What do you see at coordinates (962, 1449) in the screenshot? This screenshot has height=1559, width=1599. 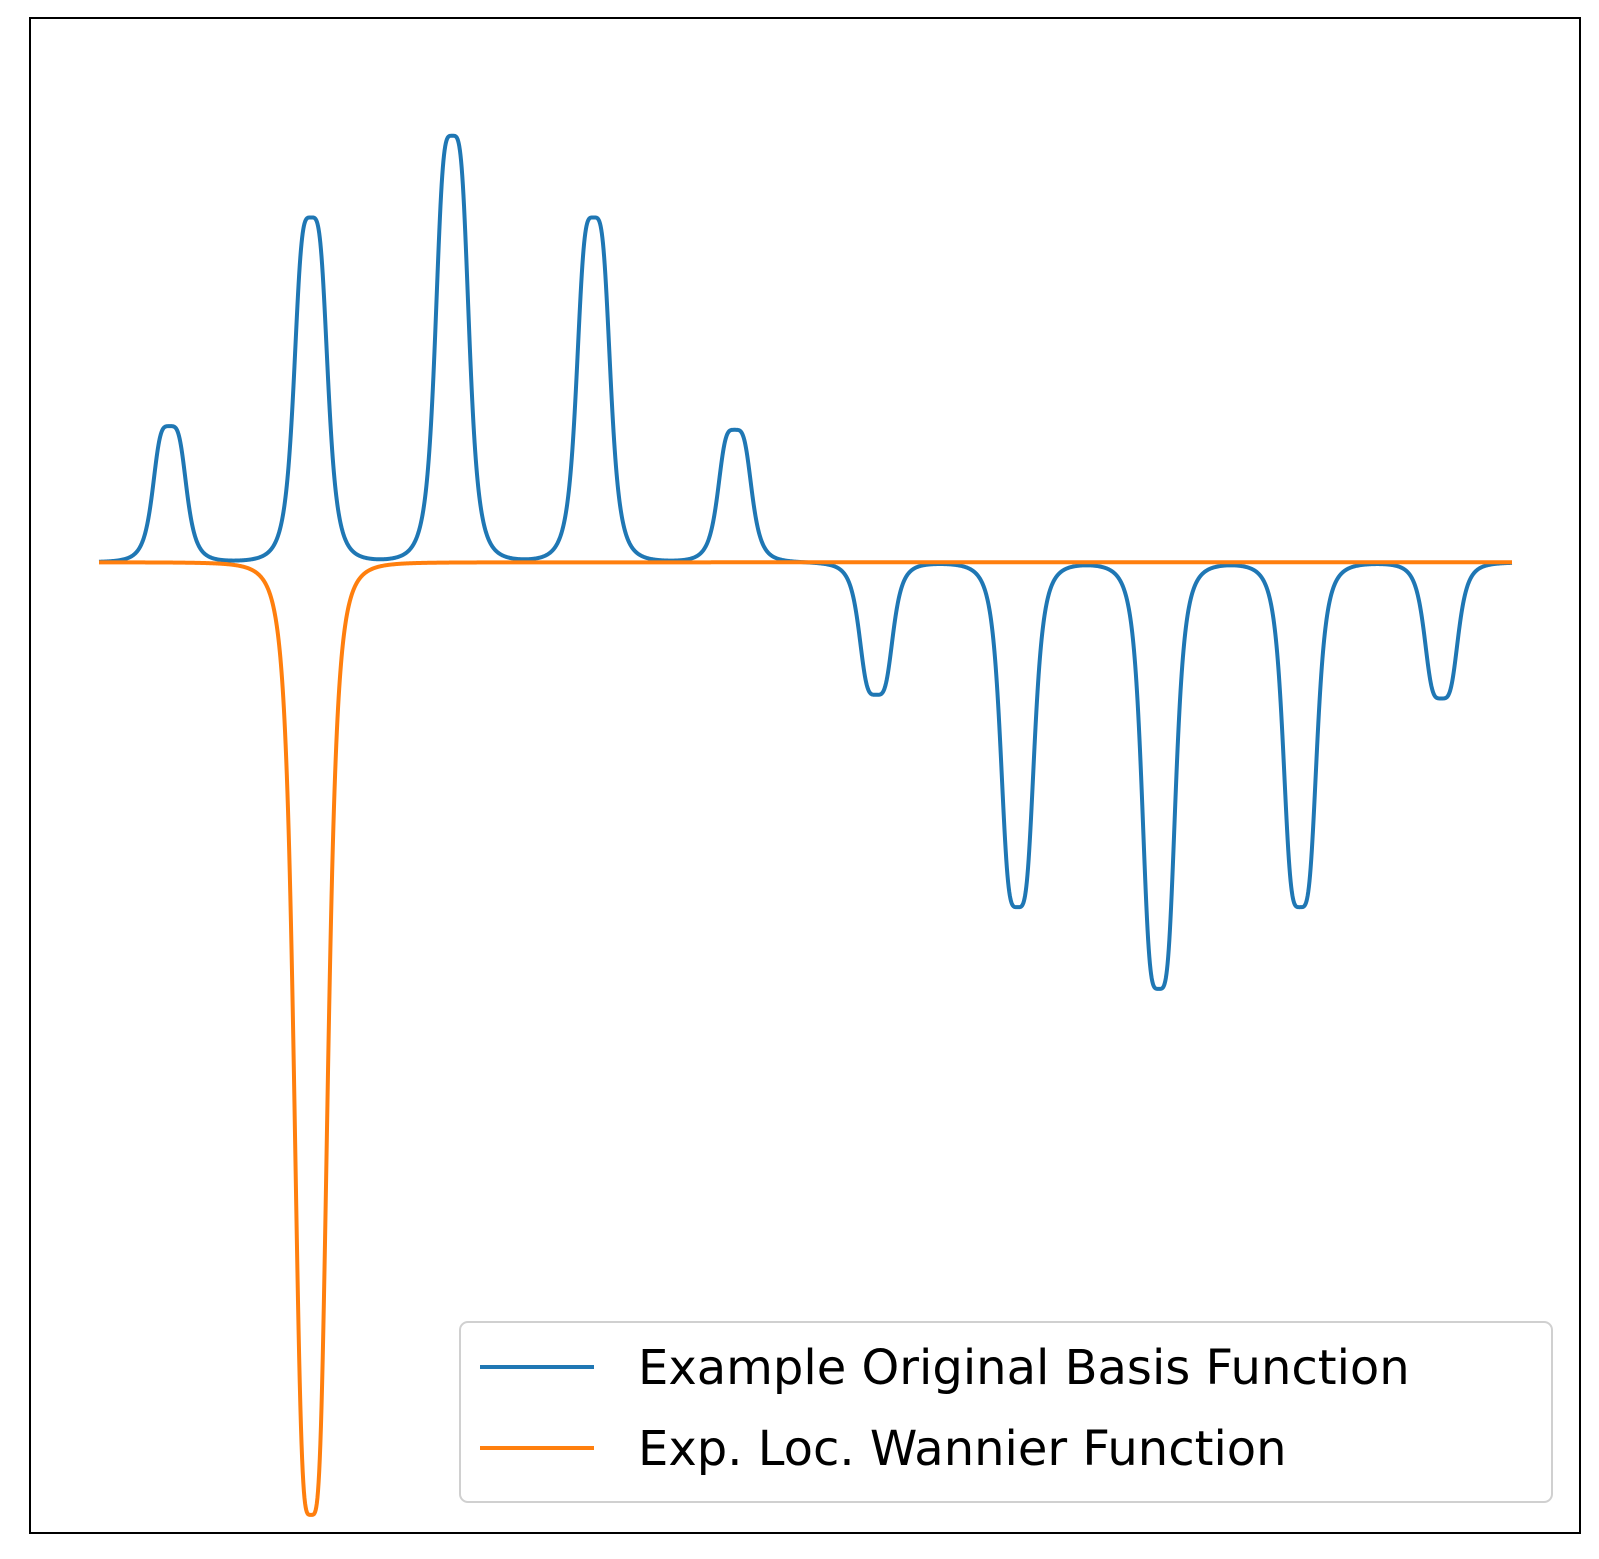 I see `legend-label-wannier: Exp. Loc. Wannier Function` at bounding box center [962, 1449].